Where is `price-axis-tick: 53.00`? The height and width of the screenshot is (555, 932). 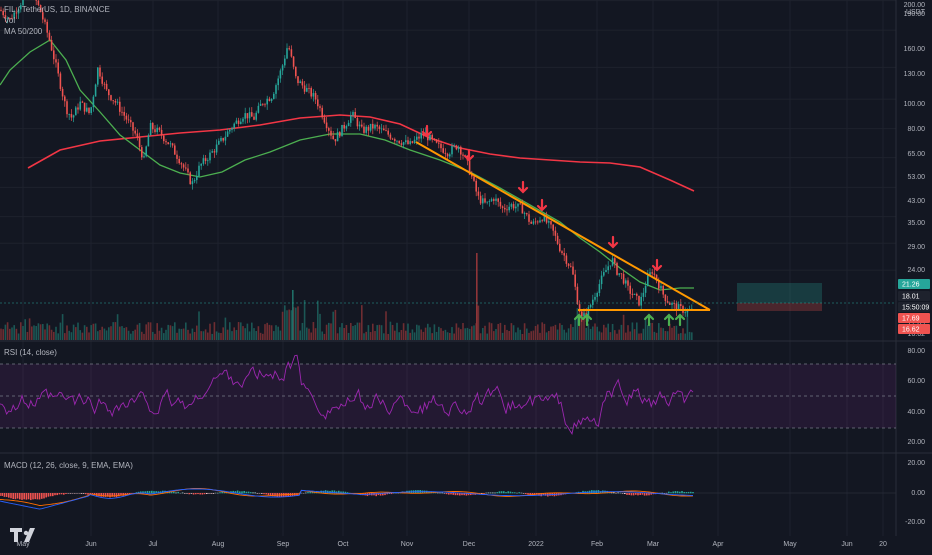 price-axis-tick: 53.00 is located at coordinates (916, 177).